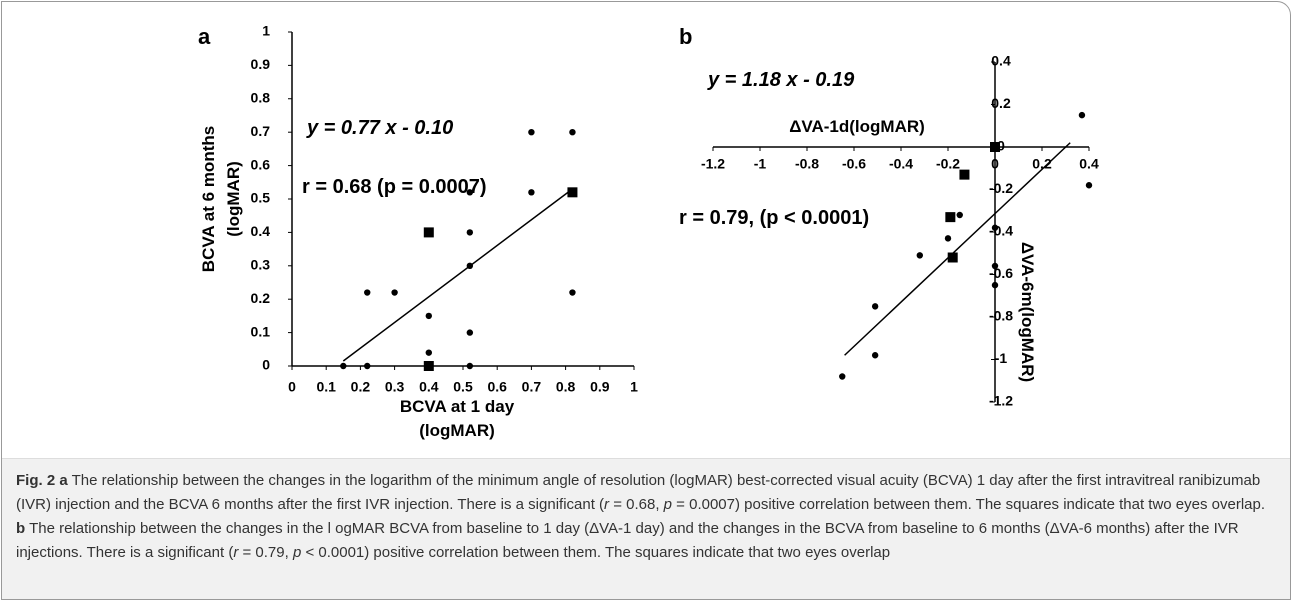  I want to click on x-tick-label: 0.1, so click(326, 387).